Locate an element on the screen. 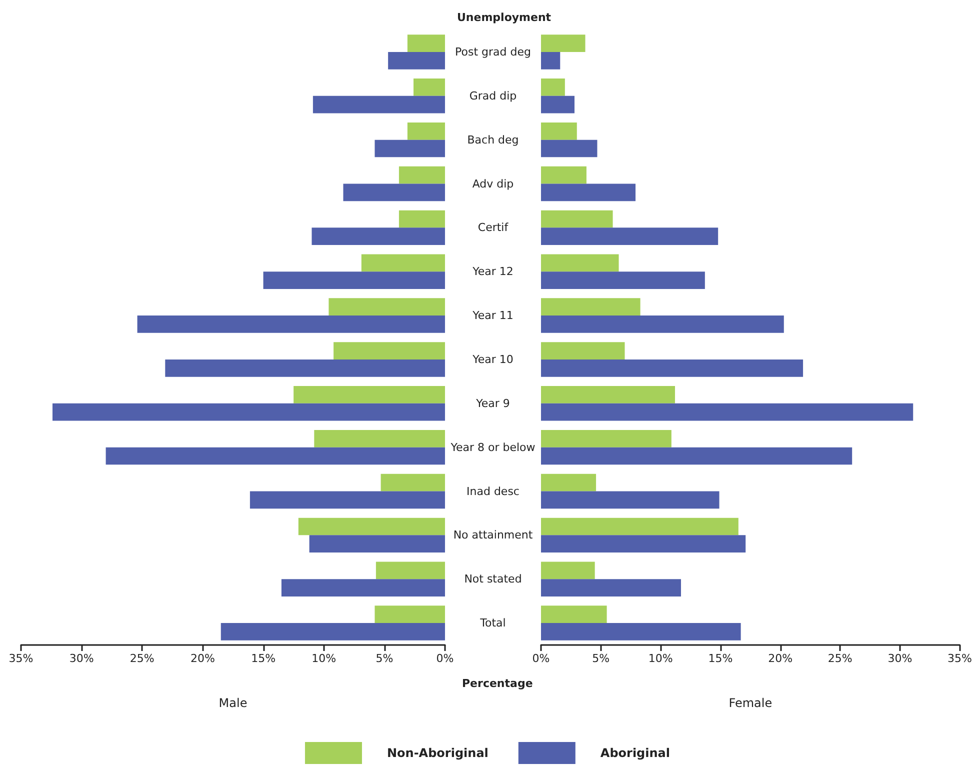 The width and height of the screenshot is (975, 769). y-tick-label: Year 11 is located at coordinates (493, 315).